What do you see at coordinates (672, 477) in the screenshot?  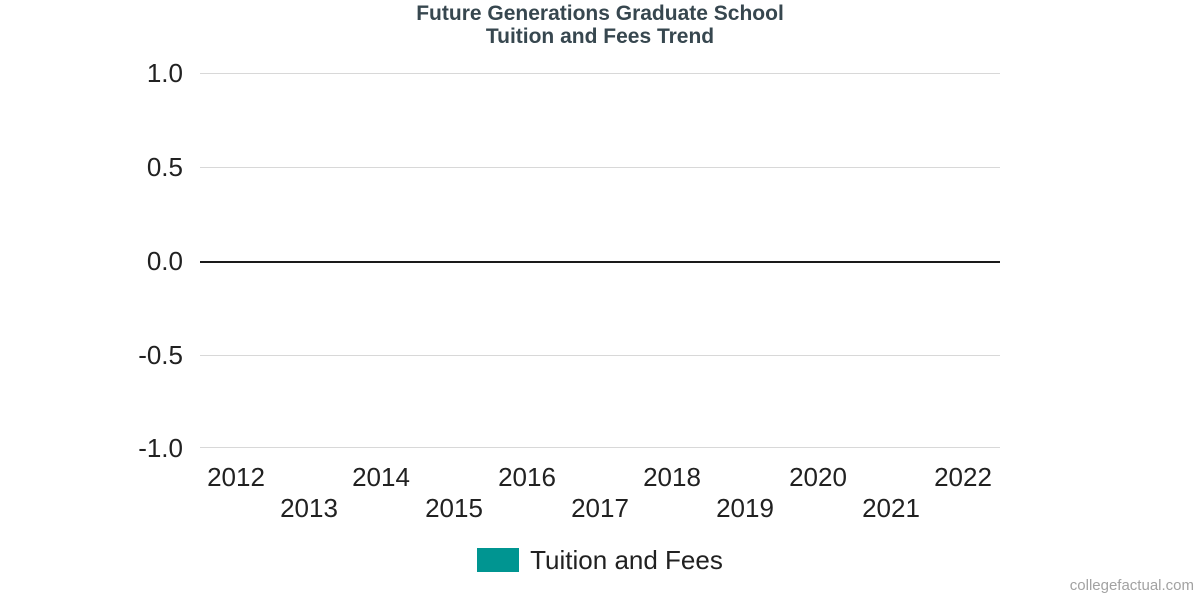 I see `x-axis-tick-label: 2018` at bounding box center [672, 477].